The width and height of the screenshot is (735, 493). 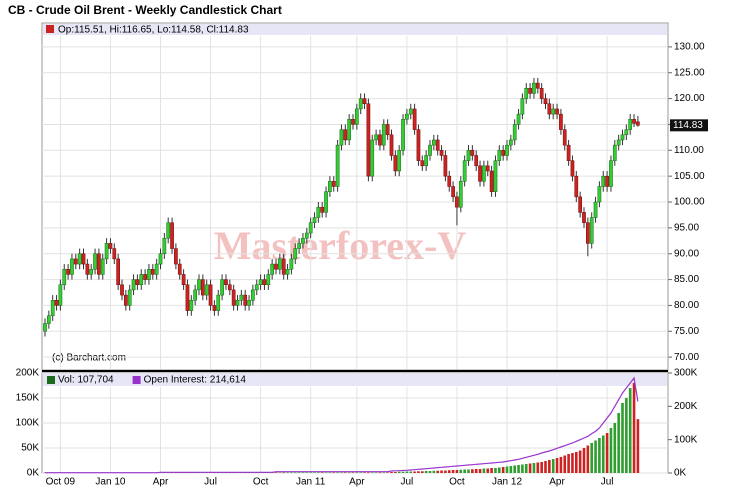 What do you see at coordinates (28, 373) in the screenshot?
I see `y-tick-label: 200K` at bounding box center [28, 373].